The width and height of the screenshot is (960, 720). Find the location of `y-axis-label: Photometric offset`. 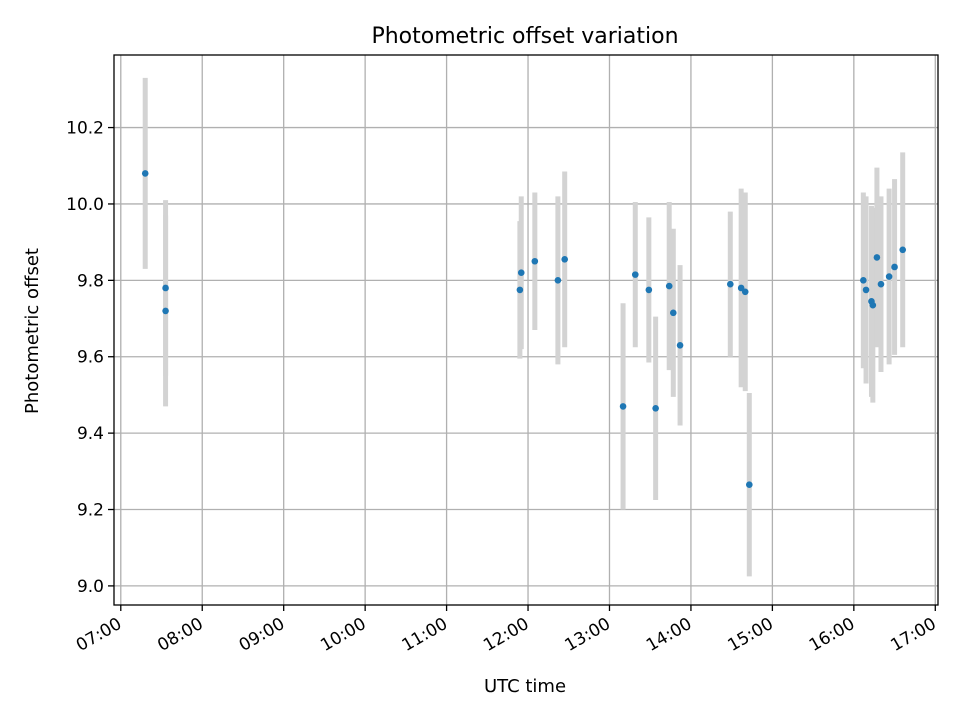

y-axis-label: Photometric offset is located at coordinates (32, 331).